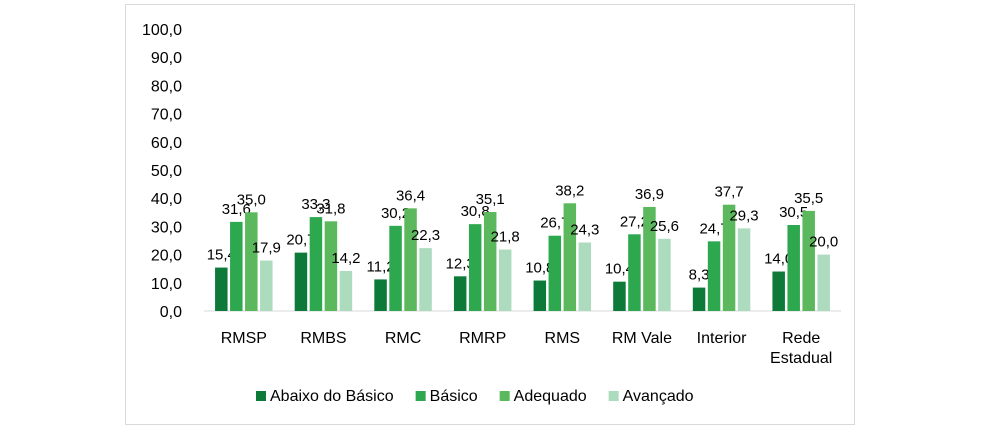  What do you see at coordinates (801, 358) in the screenshot?
I see `x-tick-label: Estadual` at bounding box center [801, 358].